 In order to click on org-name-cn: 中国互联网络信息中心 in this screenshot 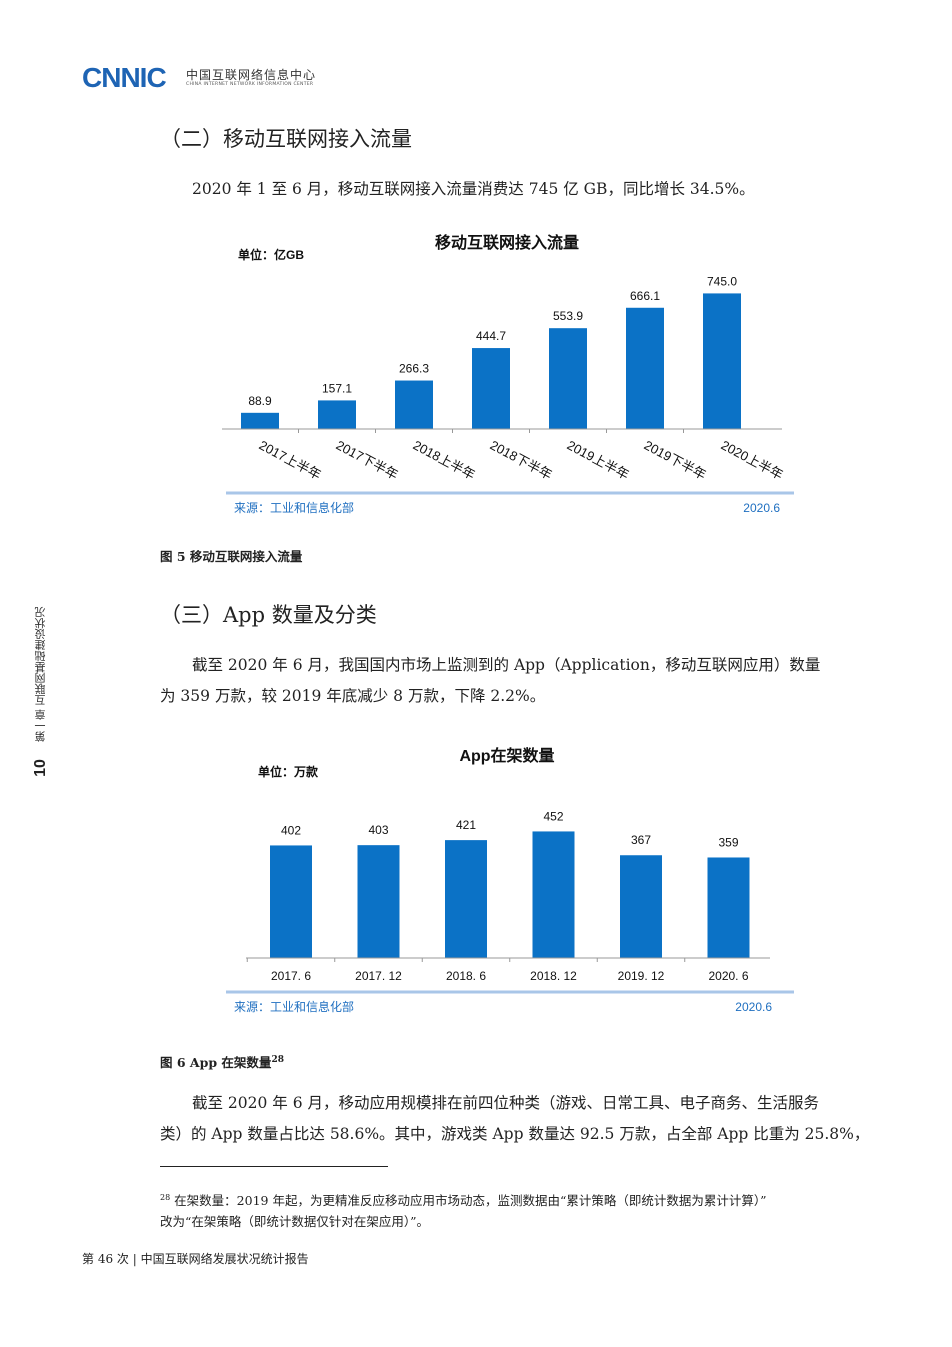, I will do `click(251, 75)`.